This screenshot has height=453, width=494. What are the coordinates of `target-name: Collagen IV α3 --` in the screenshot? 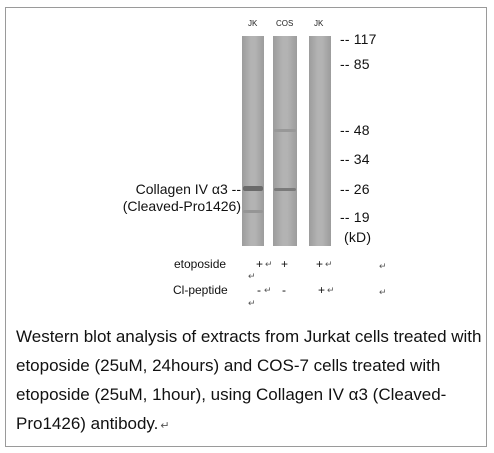 It's located at (188, 189).